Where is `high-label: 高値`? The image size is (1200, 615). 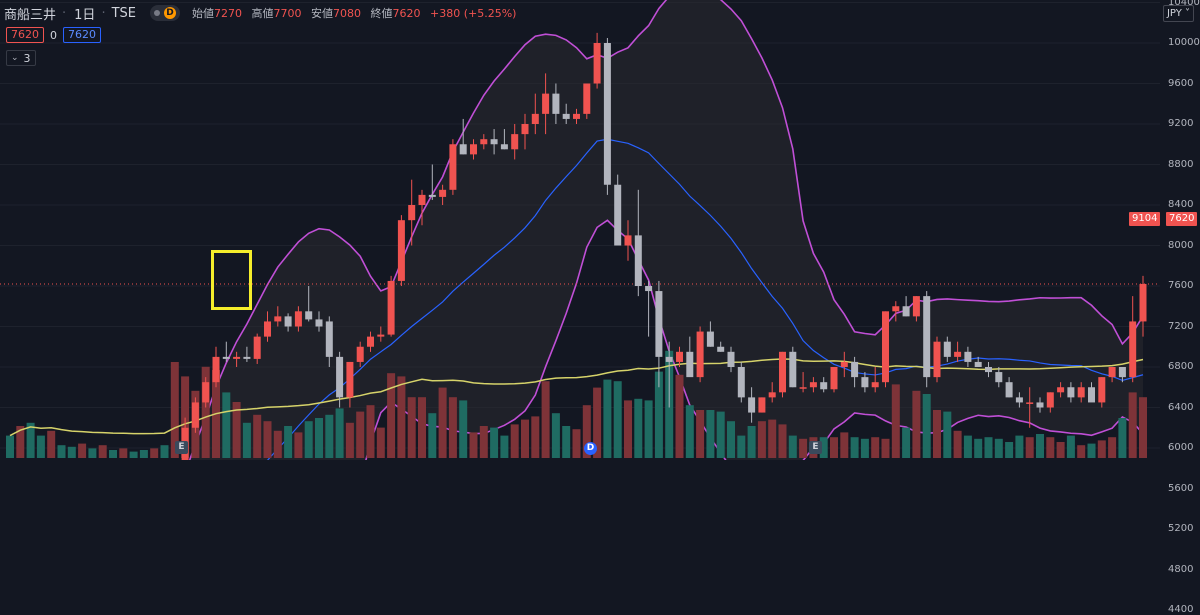
high-label: 高値 is located at coordinates (262, 13).